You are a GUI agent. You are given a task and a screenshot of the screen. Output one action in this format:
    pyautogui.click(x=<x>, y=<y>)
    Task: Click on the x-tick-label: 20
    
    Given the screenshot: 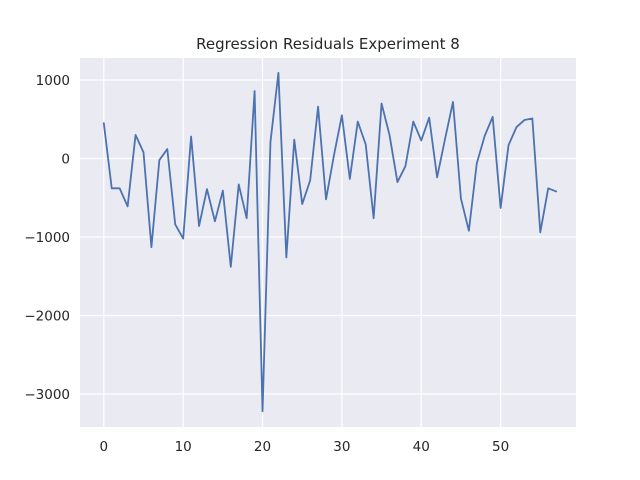 What is the action you would take?
    pyautogui.click(x=262, y=447)
    